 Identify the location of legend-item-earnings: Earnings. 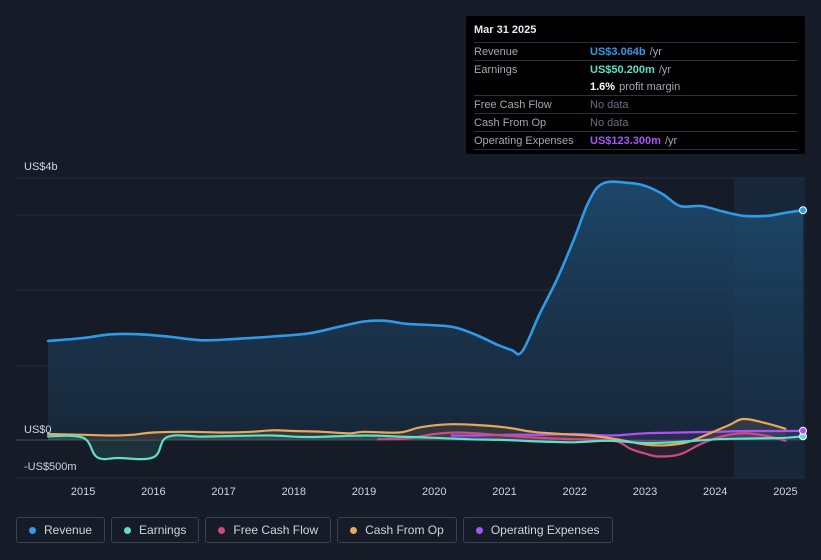
(155, 530).